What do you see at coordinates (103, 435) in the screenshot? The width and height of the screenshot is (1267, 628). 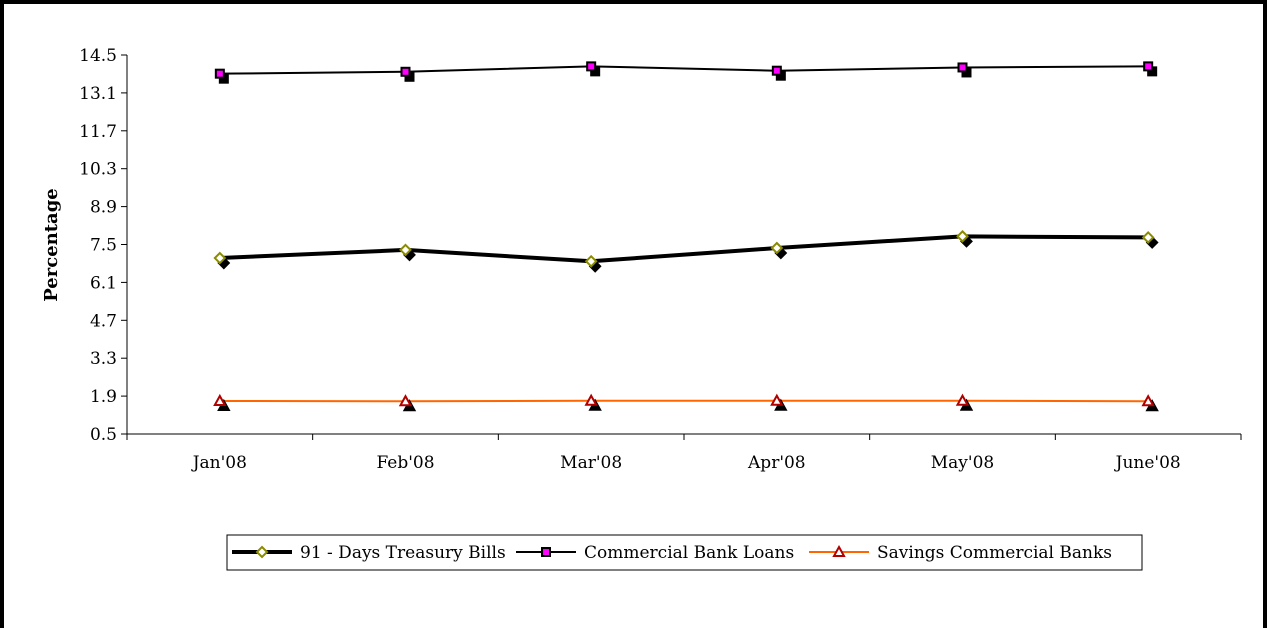 I see `y-tick-label: 0.5` at bounding box center [103, 435].